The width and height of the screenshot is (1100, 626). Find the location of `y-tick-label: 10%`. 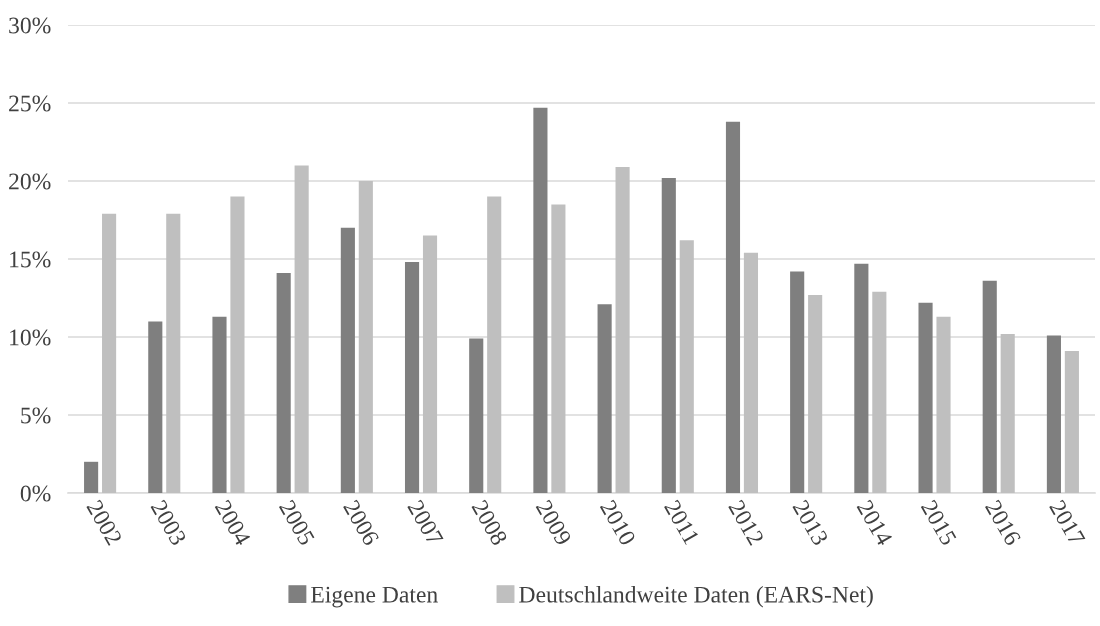

y-tick-label: 10% is located at coordinates (30, 337).